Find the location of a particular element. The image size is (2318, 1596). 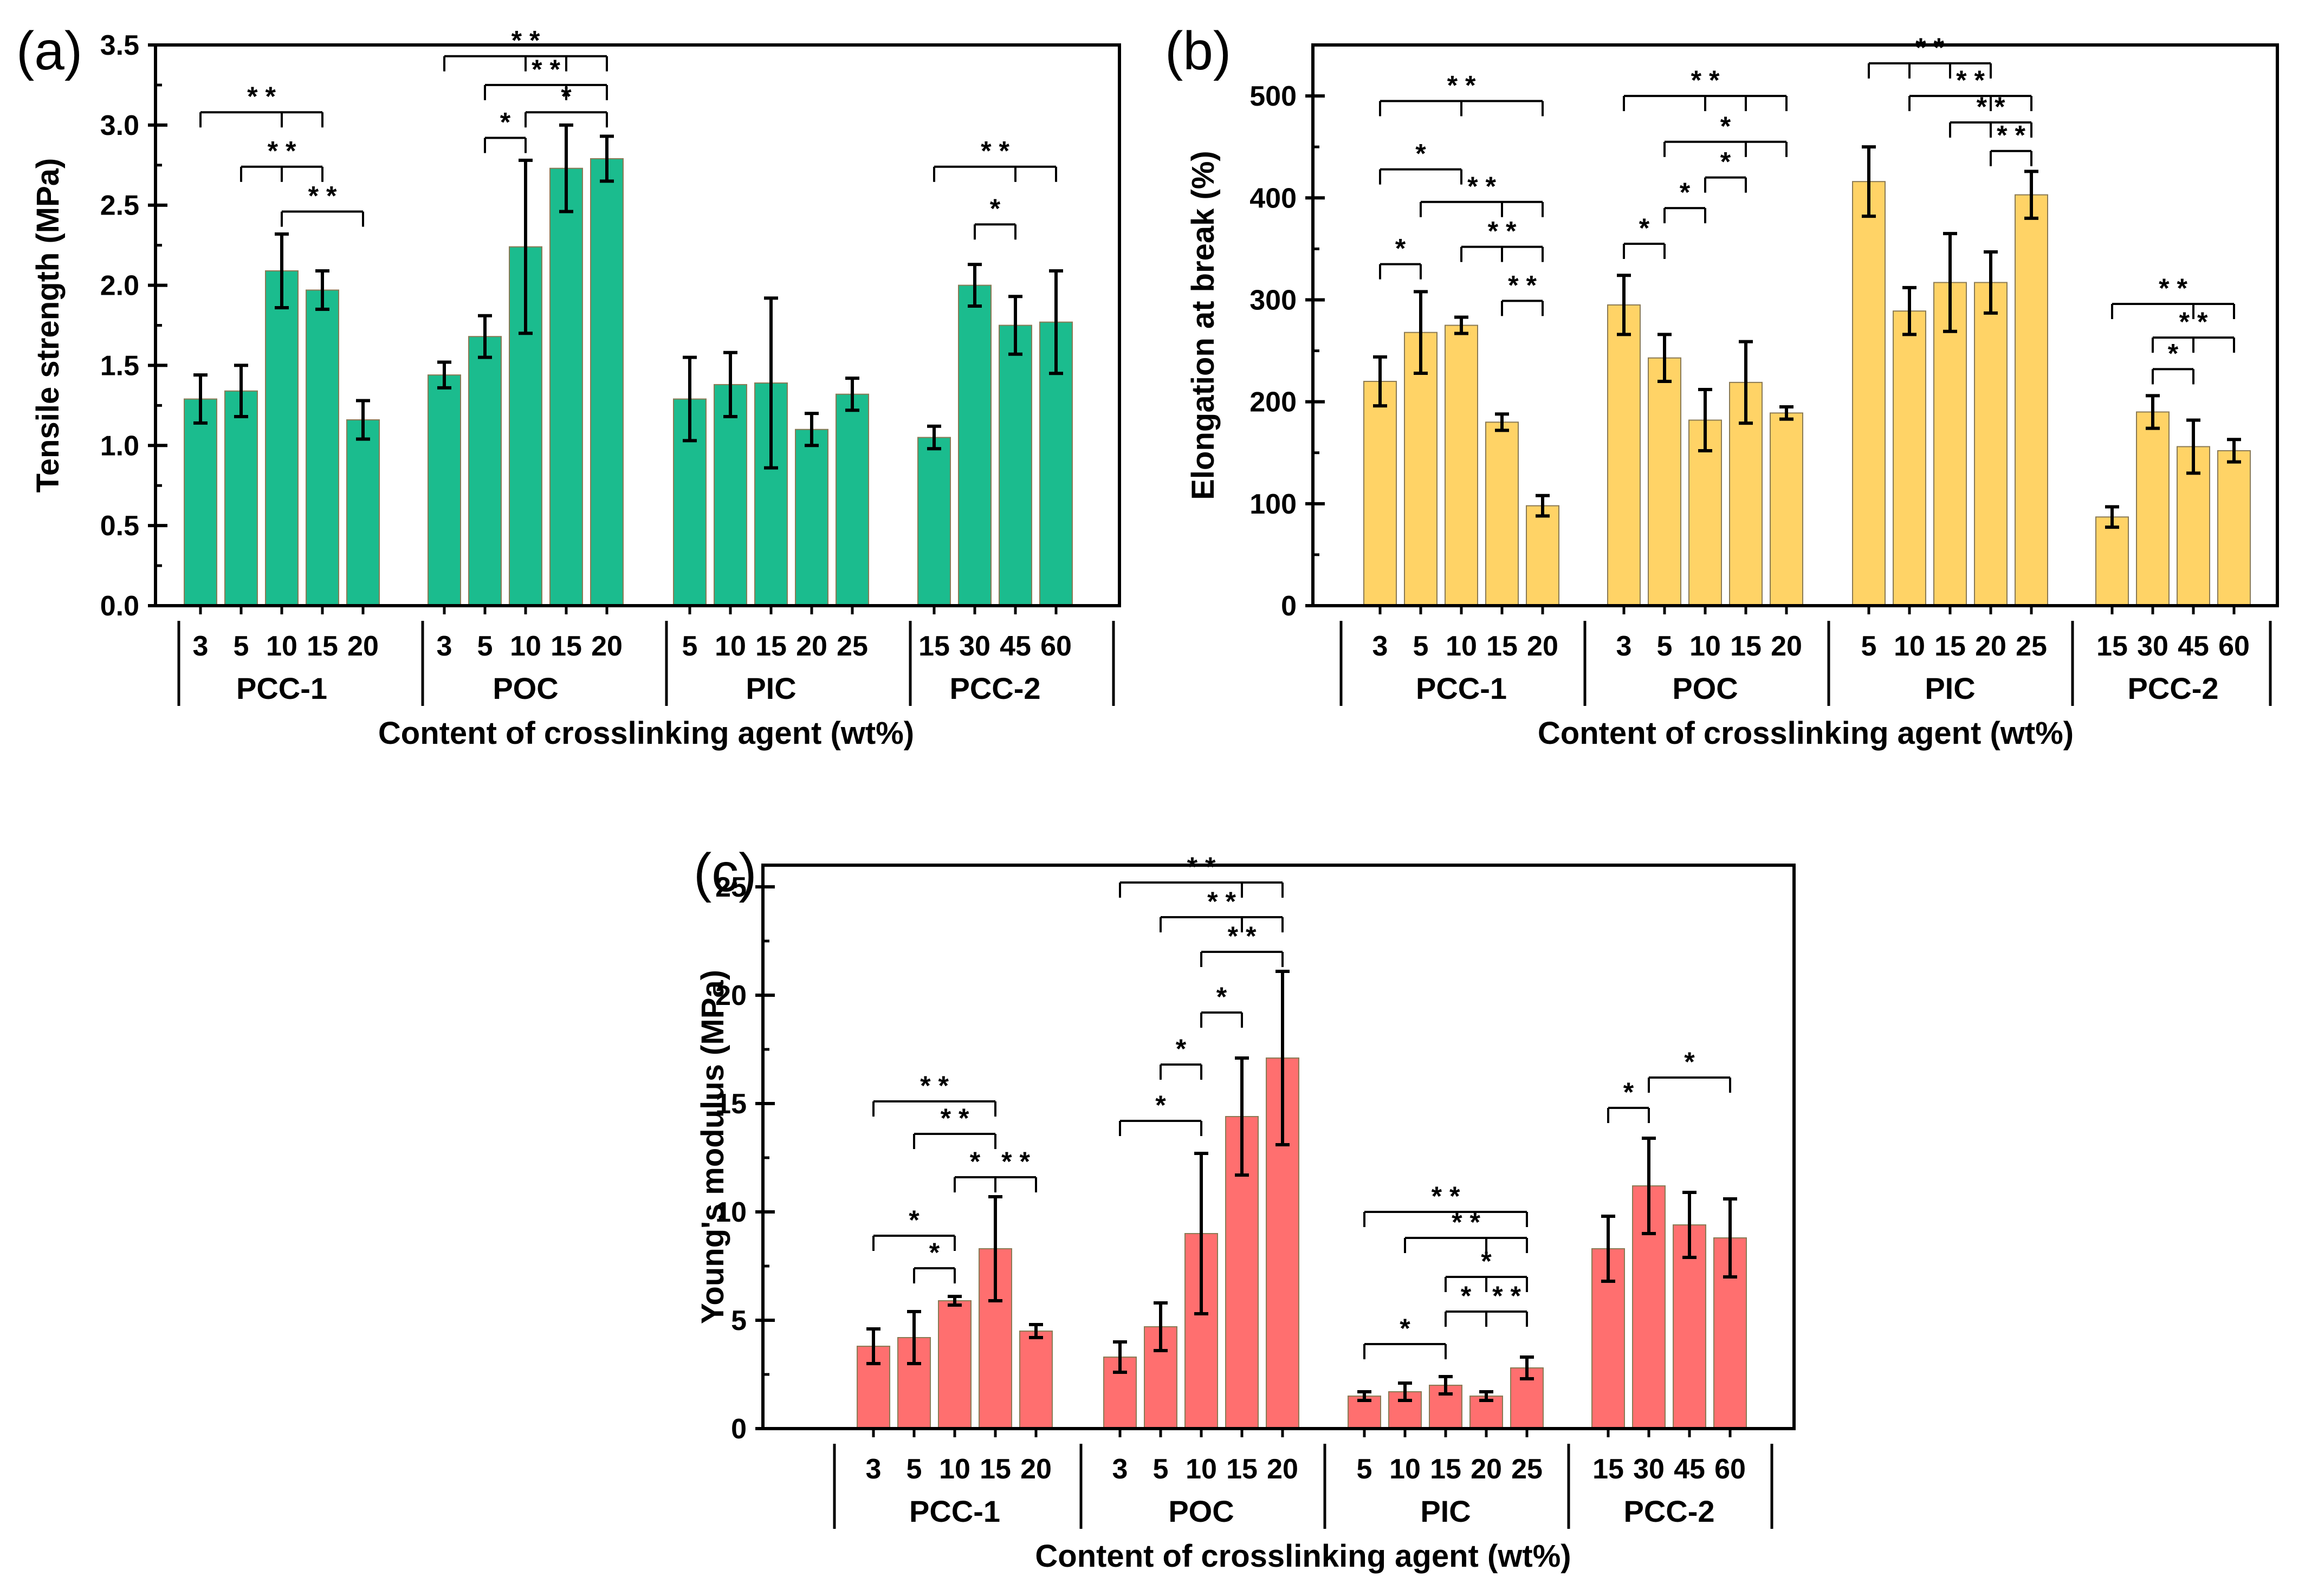

category-label: 45 is located at coordinates (2194, 647).